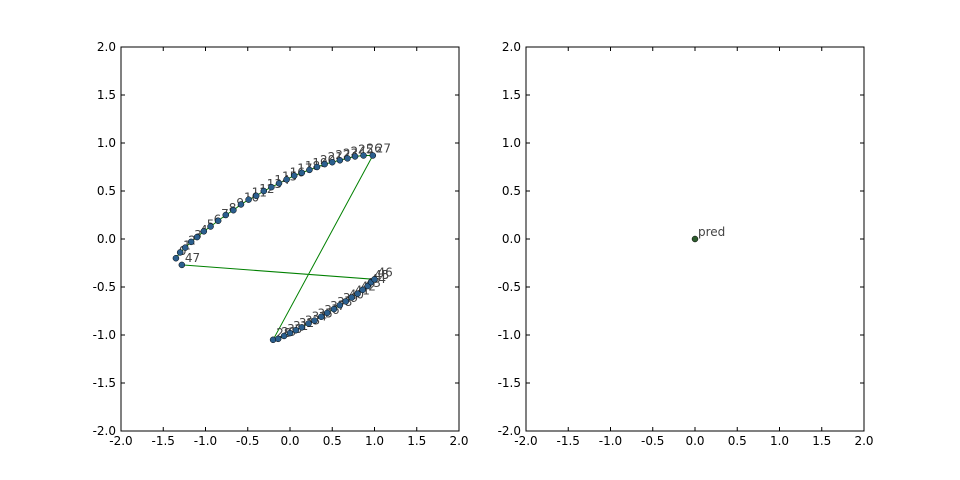  I want to click on point-label: 26, so click(374, 148).